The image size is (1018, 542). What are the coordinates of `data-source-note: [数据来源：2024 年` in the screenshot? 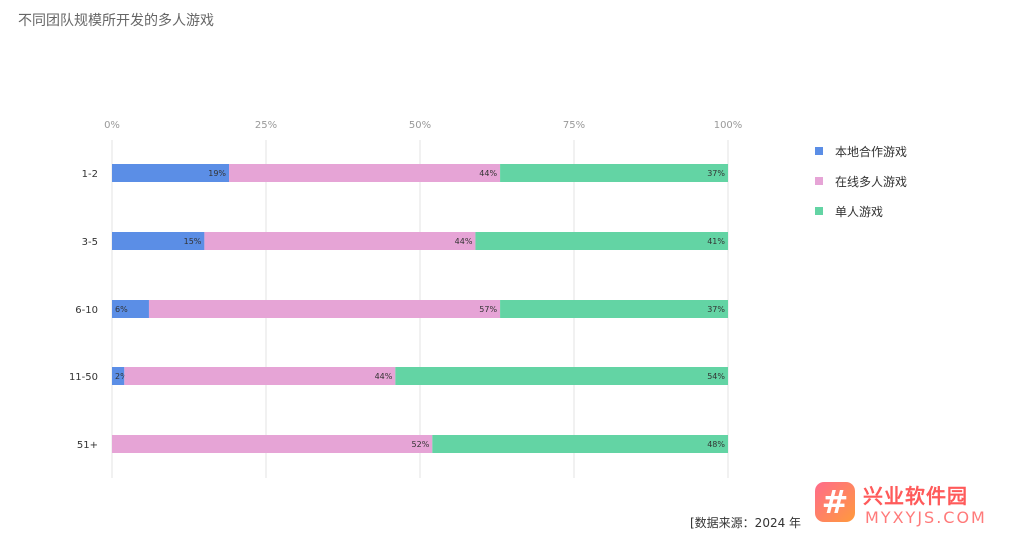 It's located at (746, 523).